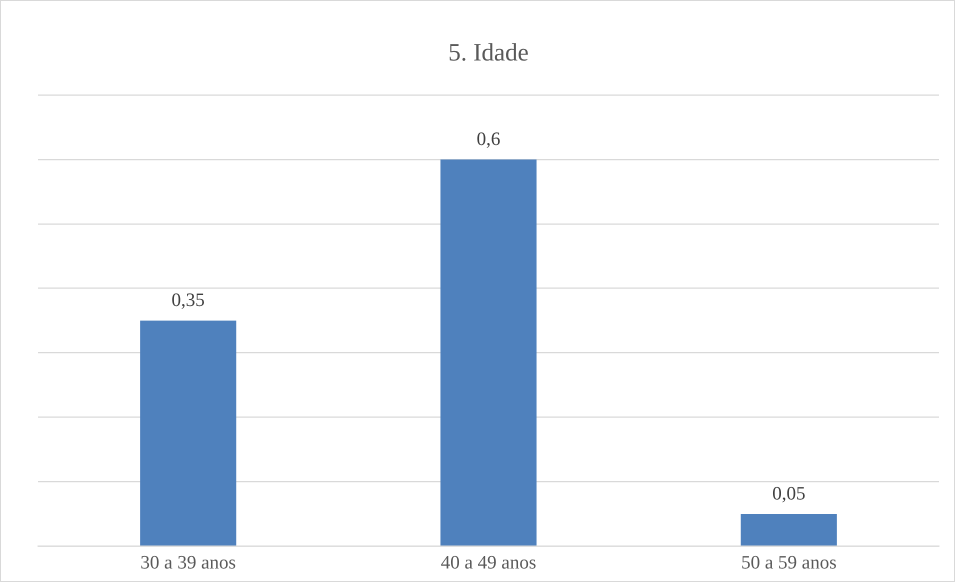 The width and height of the screenshot is (955, 582). Describe the element at coordinates (488, 53) in the screenshot. I see `chart-title: 5. Idade` at that location.